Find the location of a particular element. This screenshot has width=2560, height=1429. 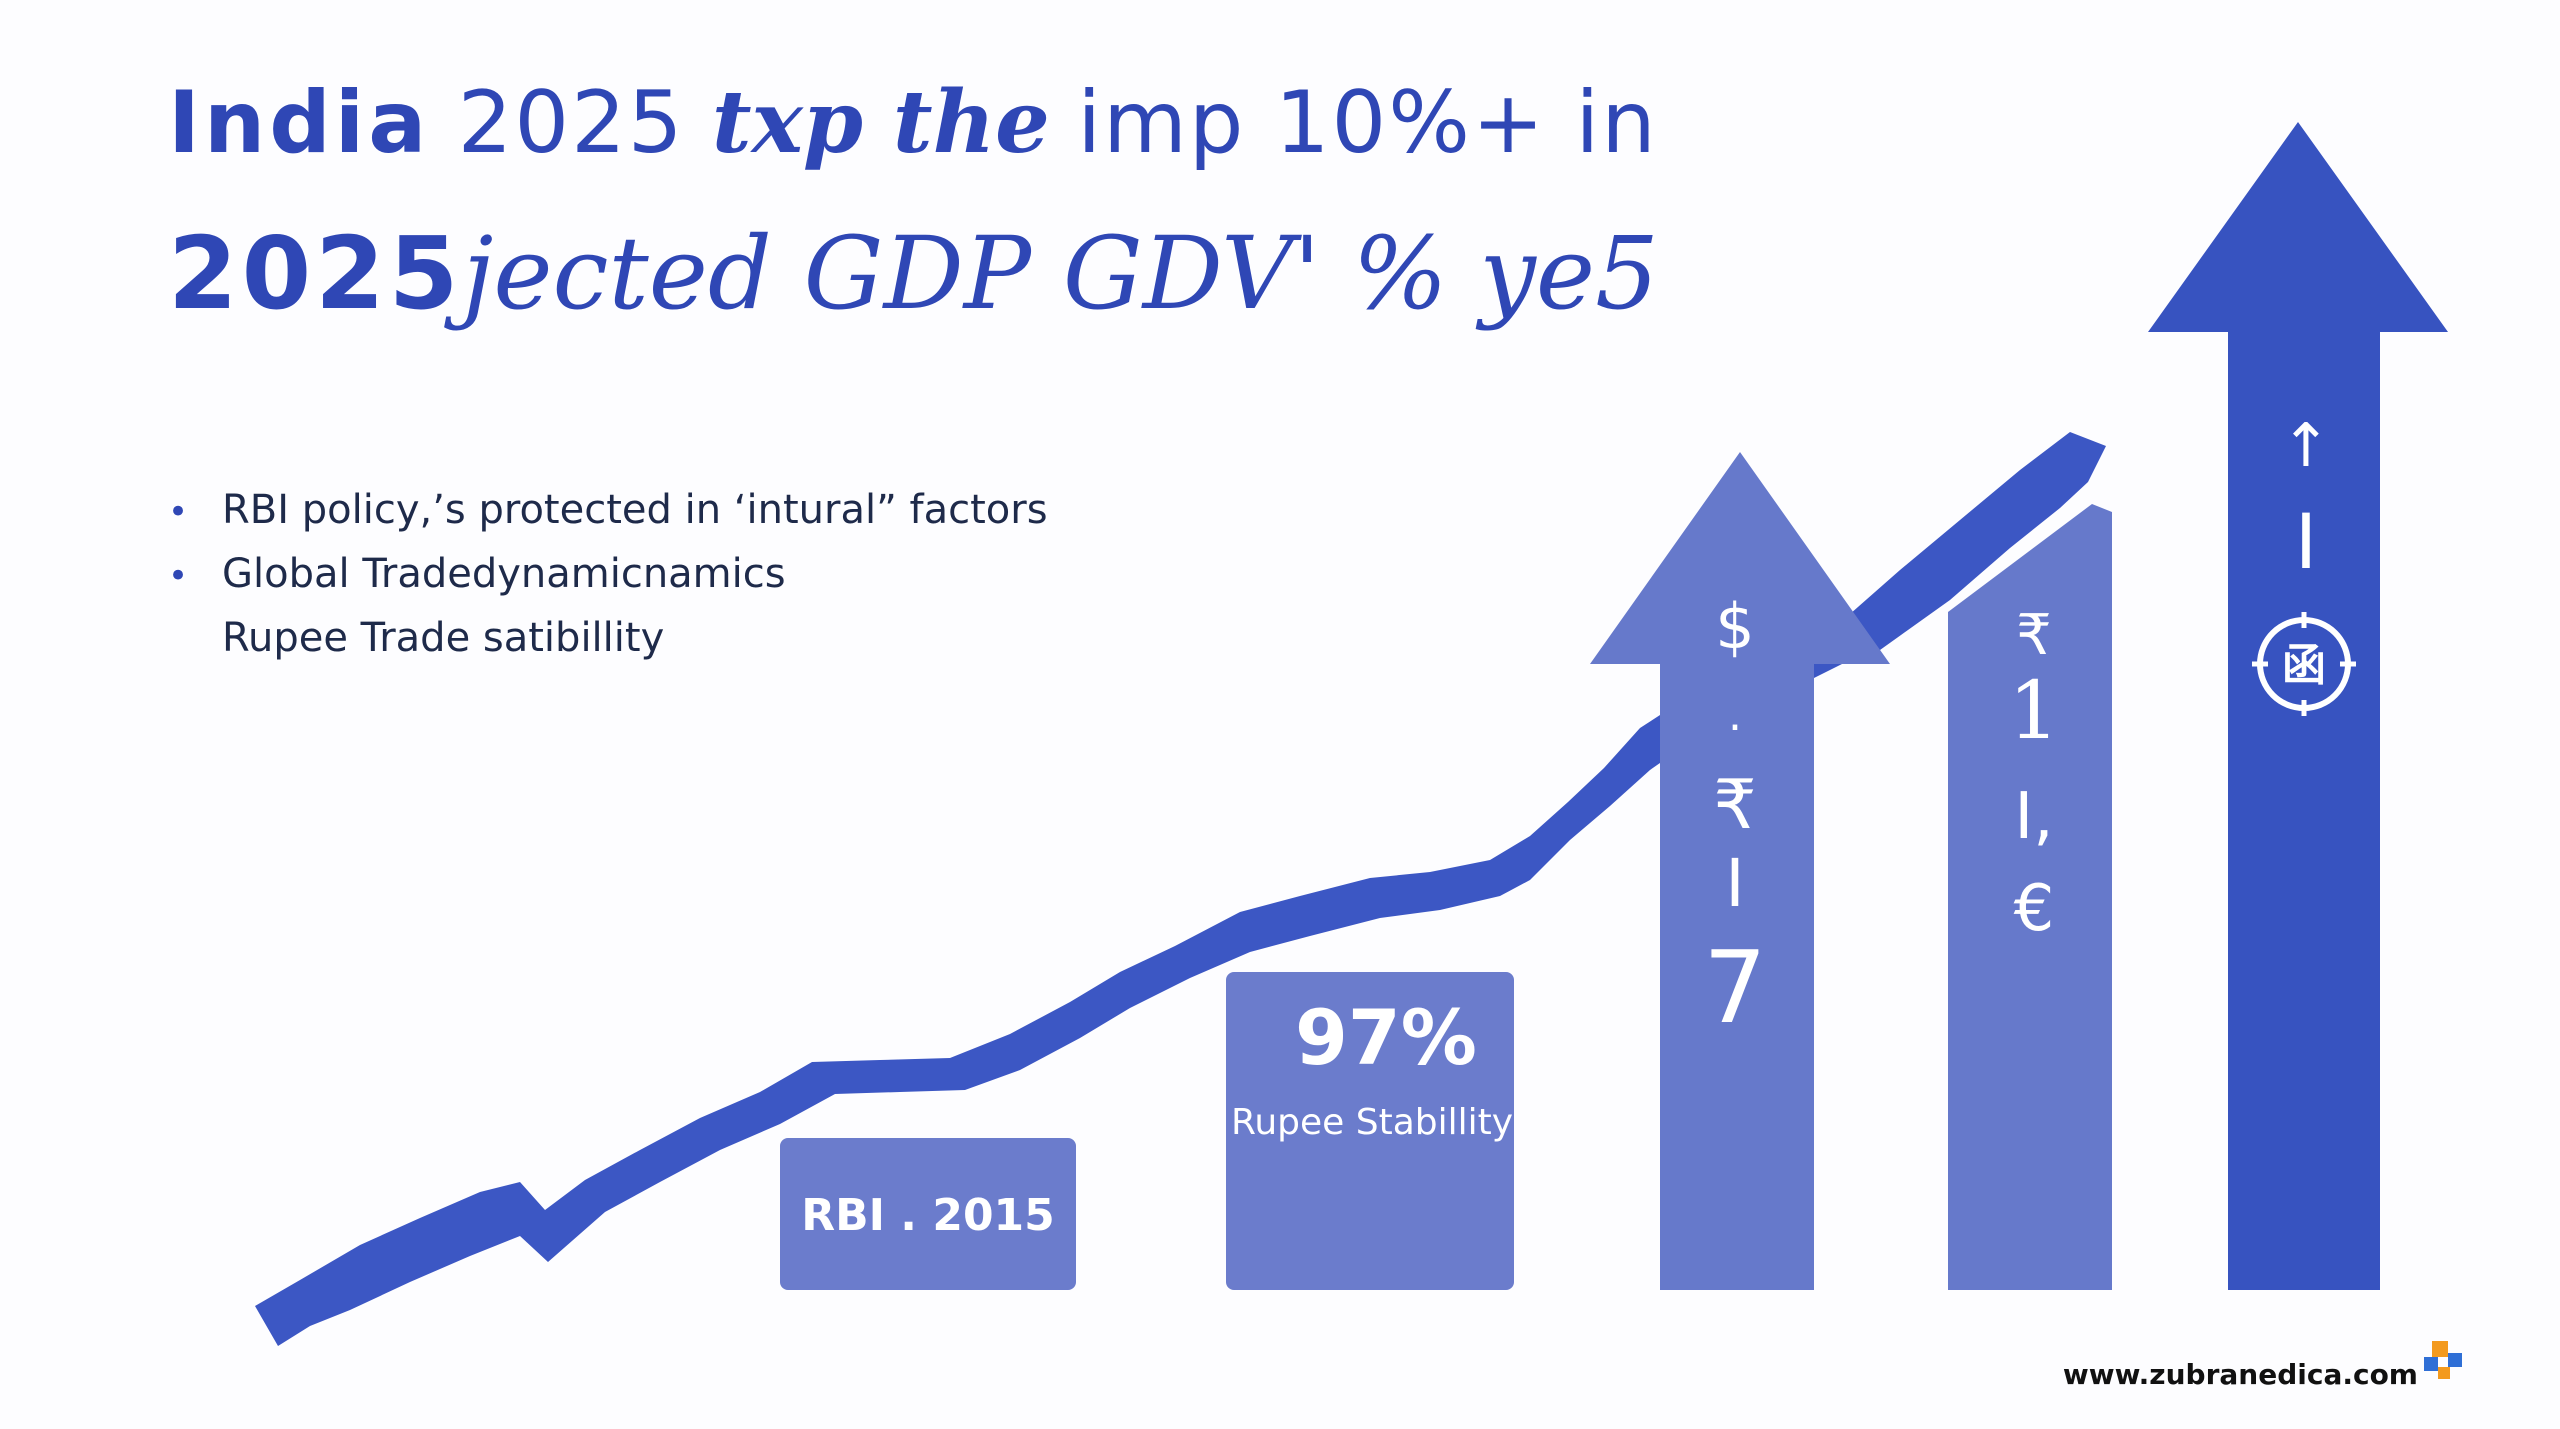

arrow2-euro: € is located at coordinates (2034, 909).